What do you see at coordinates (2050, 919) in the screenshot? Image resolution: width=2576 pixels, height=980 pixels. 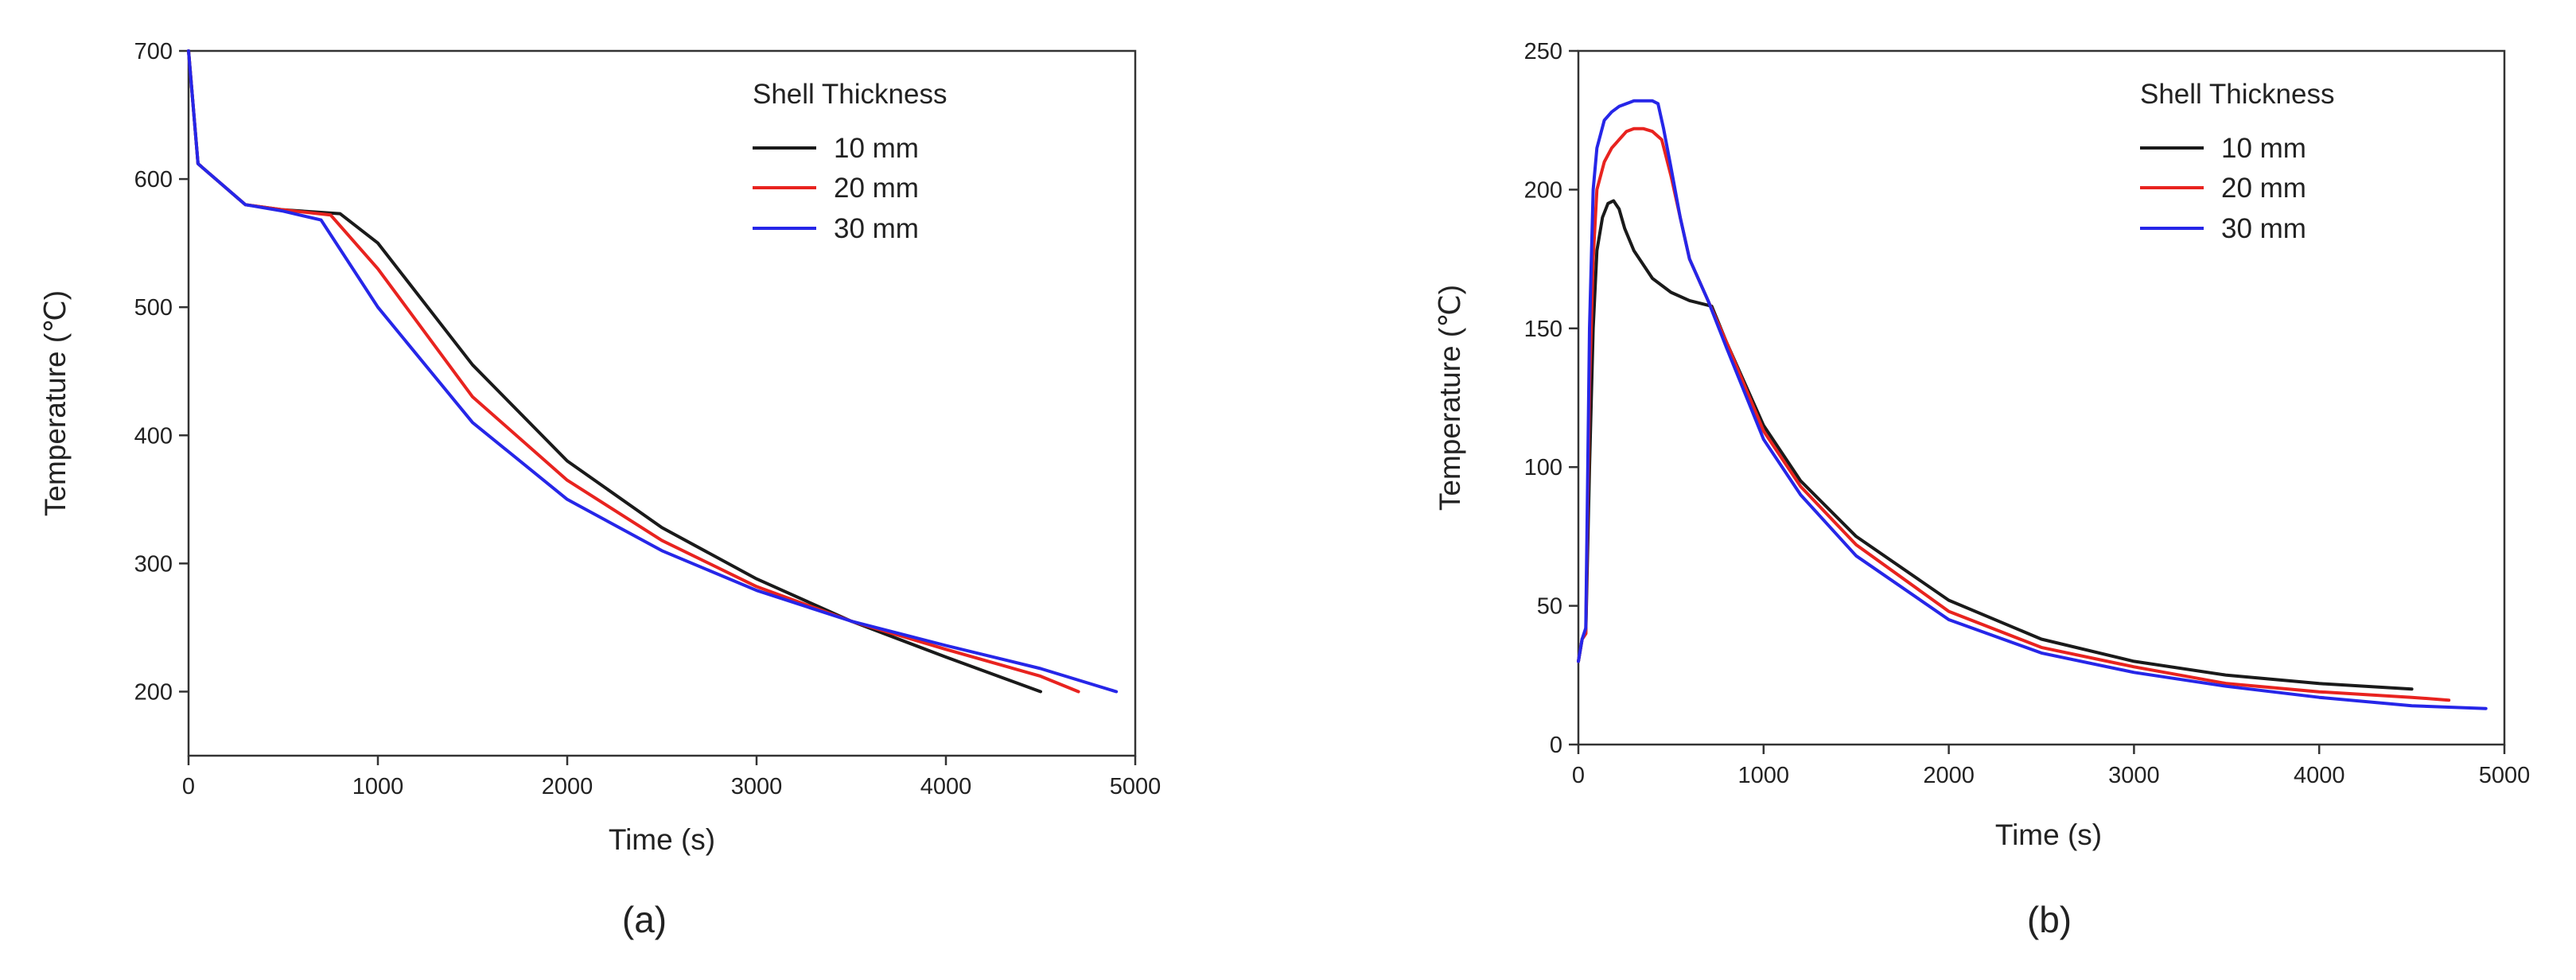 I see `panel-label-b: (b)` at bounding box center [2050, 919].